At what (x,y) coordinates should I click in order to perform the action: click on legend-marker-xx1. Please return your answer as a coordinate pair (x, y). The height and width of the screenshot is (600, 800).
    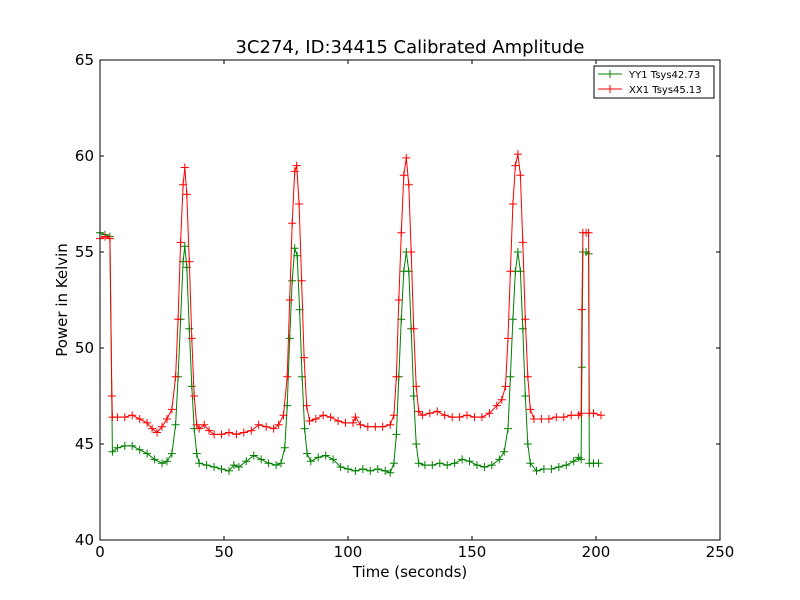
    Looking at the image, I should click on (610, 89).